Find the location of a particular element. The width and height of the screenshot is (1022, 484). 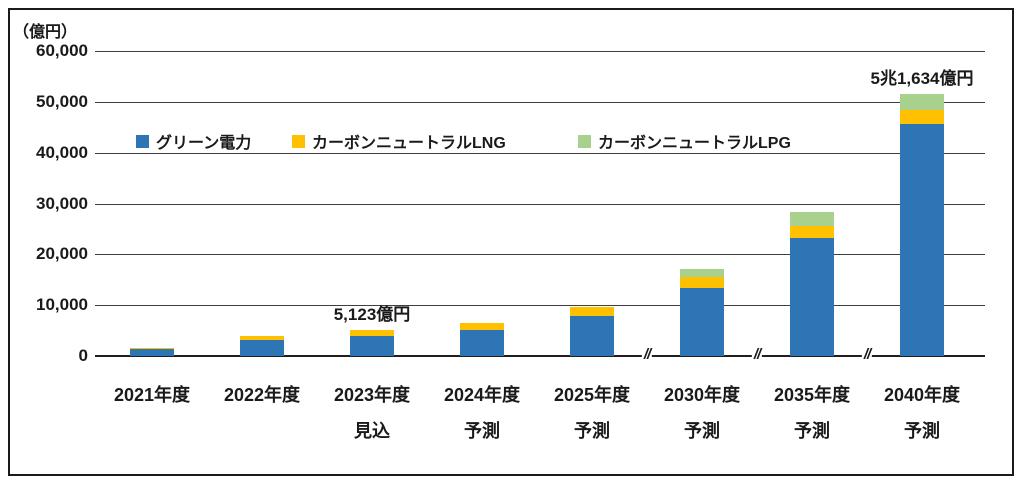

x-tick-sublabel: 見込 is located at coordinates (372, 431).